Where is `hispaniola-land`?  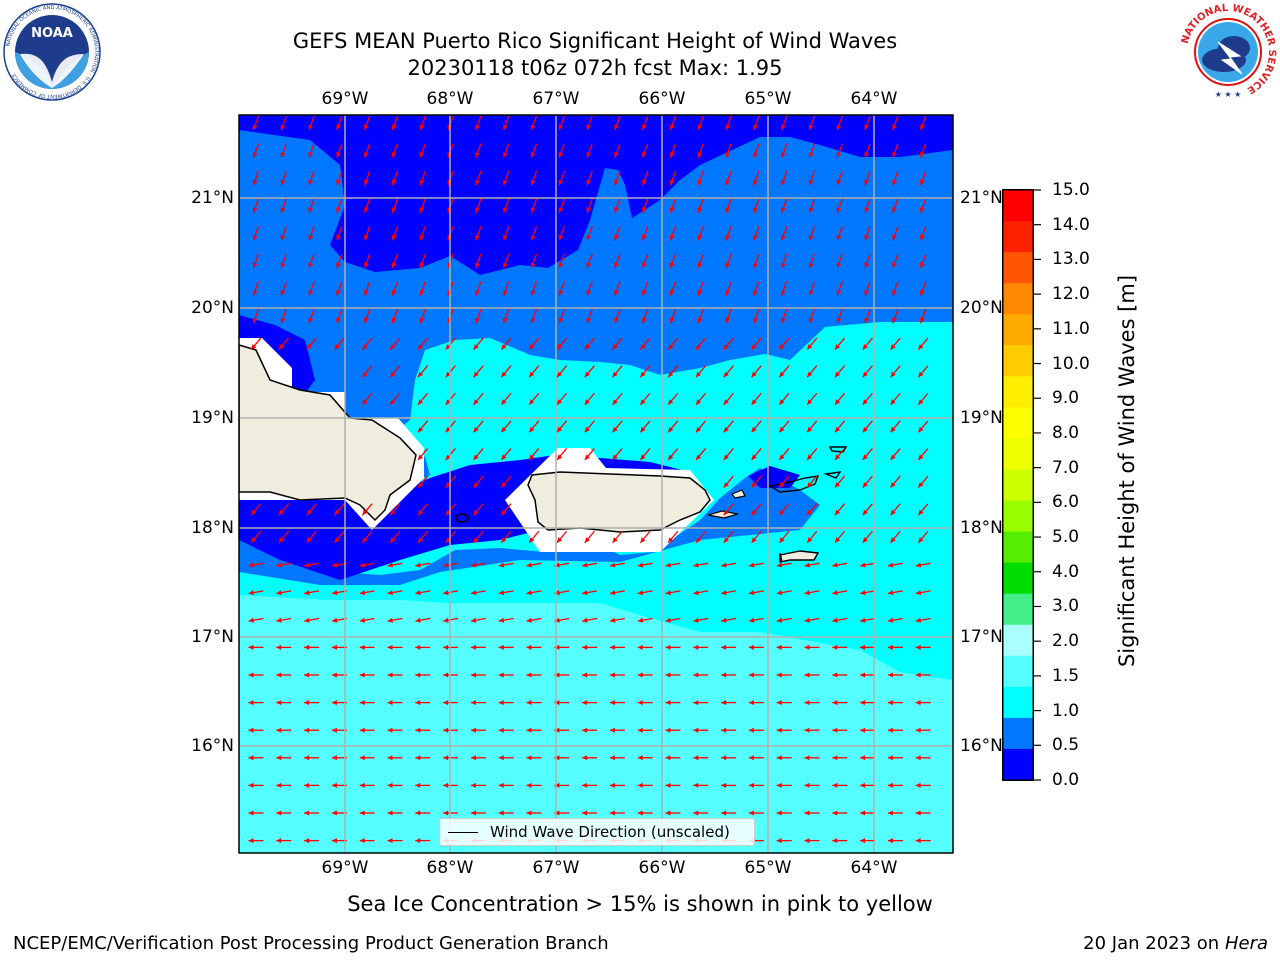
hispaniola-land is located at coordinates (328, 433).